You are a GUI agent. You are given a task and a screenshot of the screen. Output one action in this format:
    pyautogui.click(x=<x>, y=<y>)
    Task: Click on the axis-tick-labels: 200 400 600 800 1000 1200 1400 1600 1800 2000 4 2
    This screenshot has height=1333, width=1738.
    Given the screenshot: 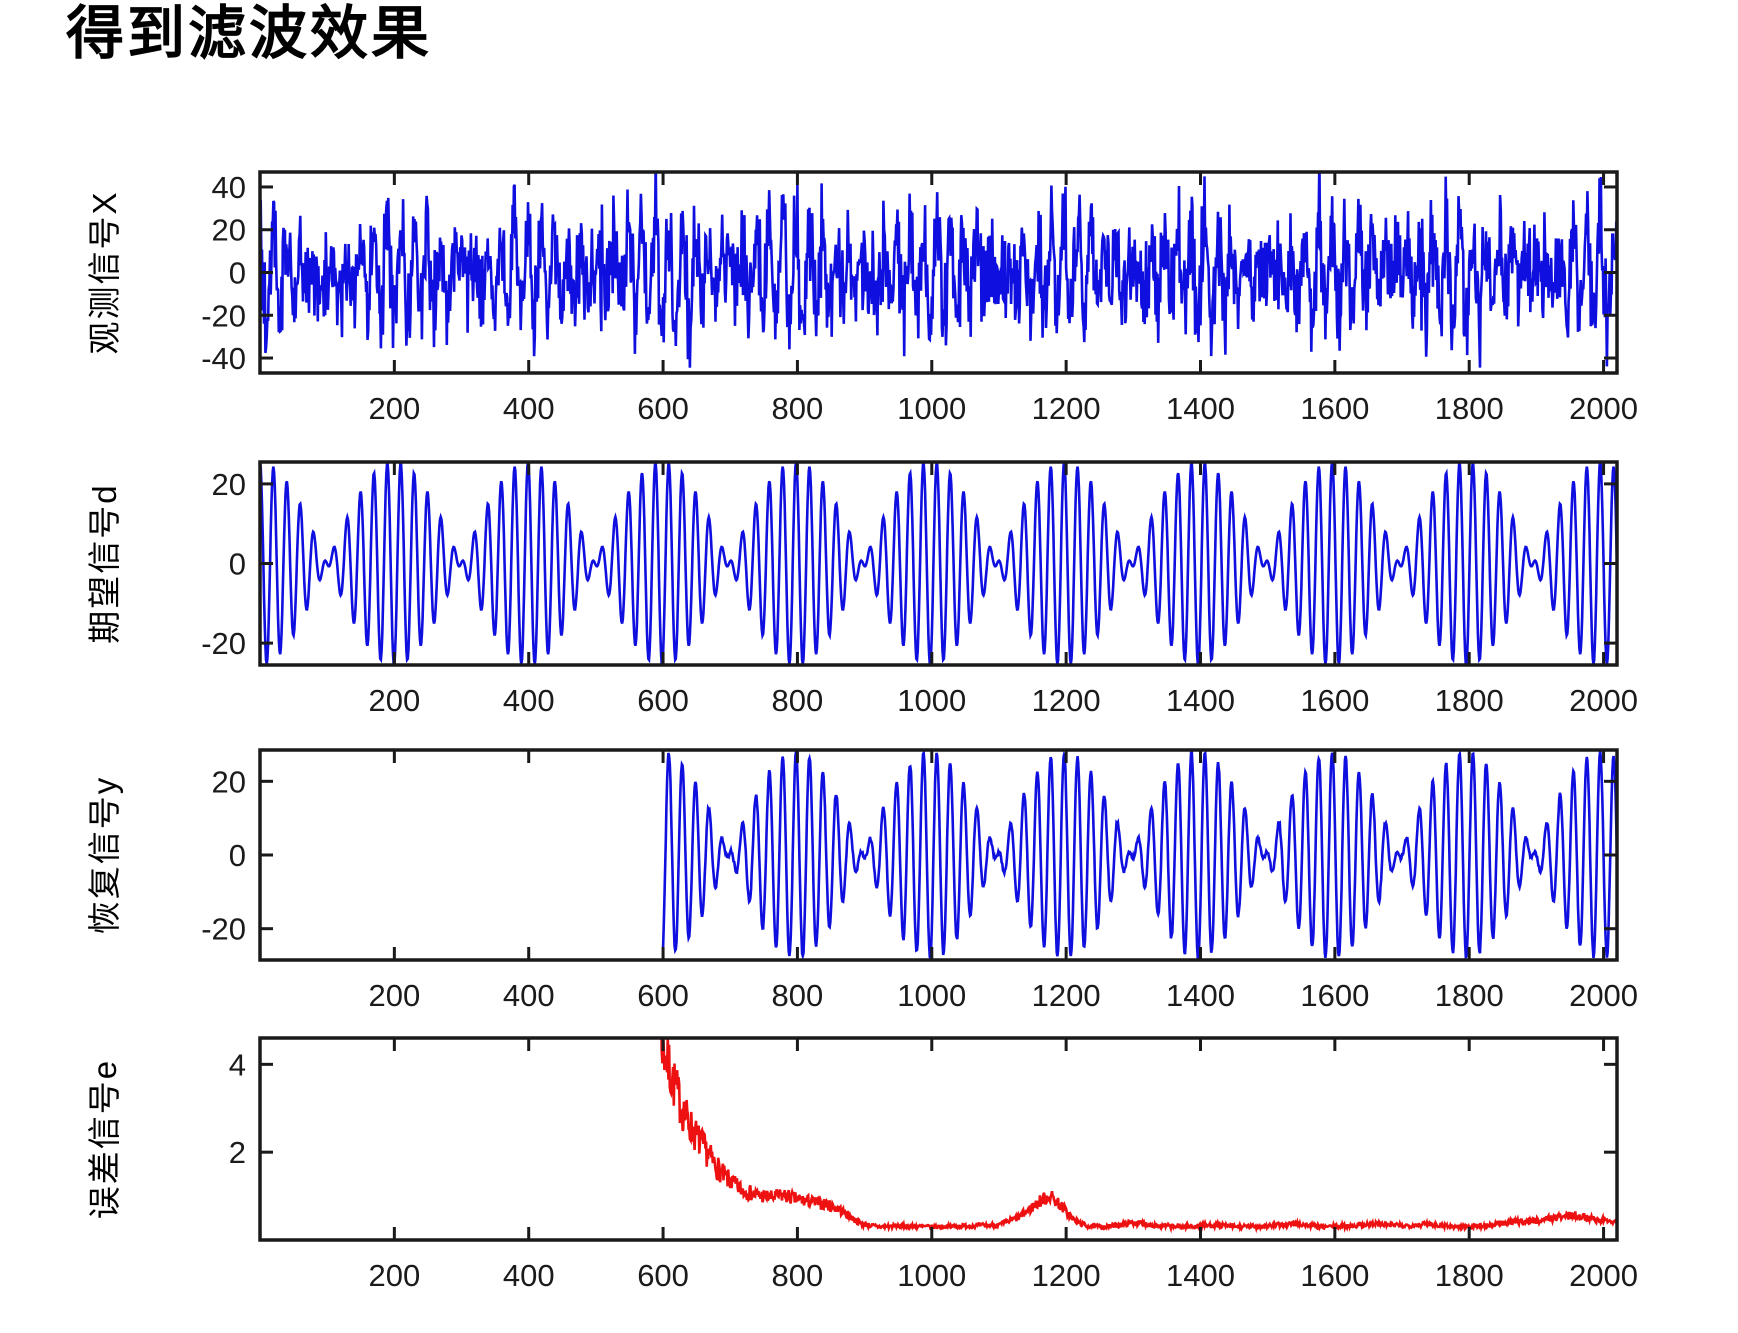 What is the action you would take?
    pyautogui.click(x=933, y=1170)
    